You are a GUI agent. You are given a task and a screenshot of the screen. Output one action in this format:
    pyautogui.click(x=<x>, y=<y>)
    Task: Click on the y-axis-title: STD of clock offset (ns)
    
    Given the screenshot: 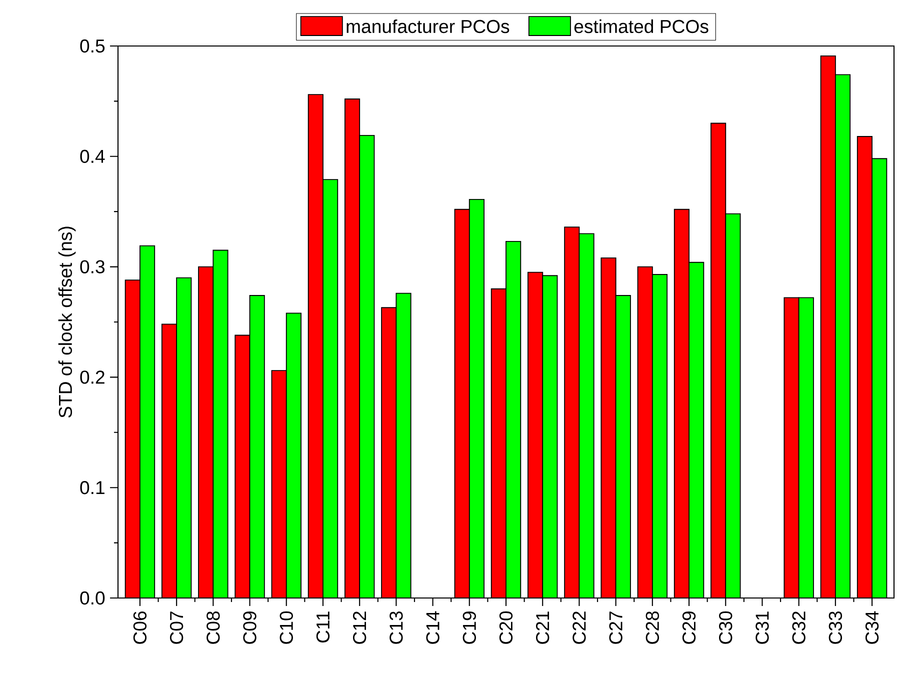 What is the action you would take?
    pyautogui.click(x=67, y=322)
    